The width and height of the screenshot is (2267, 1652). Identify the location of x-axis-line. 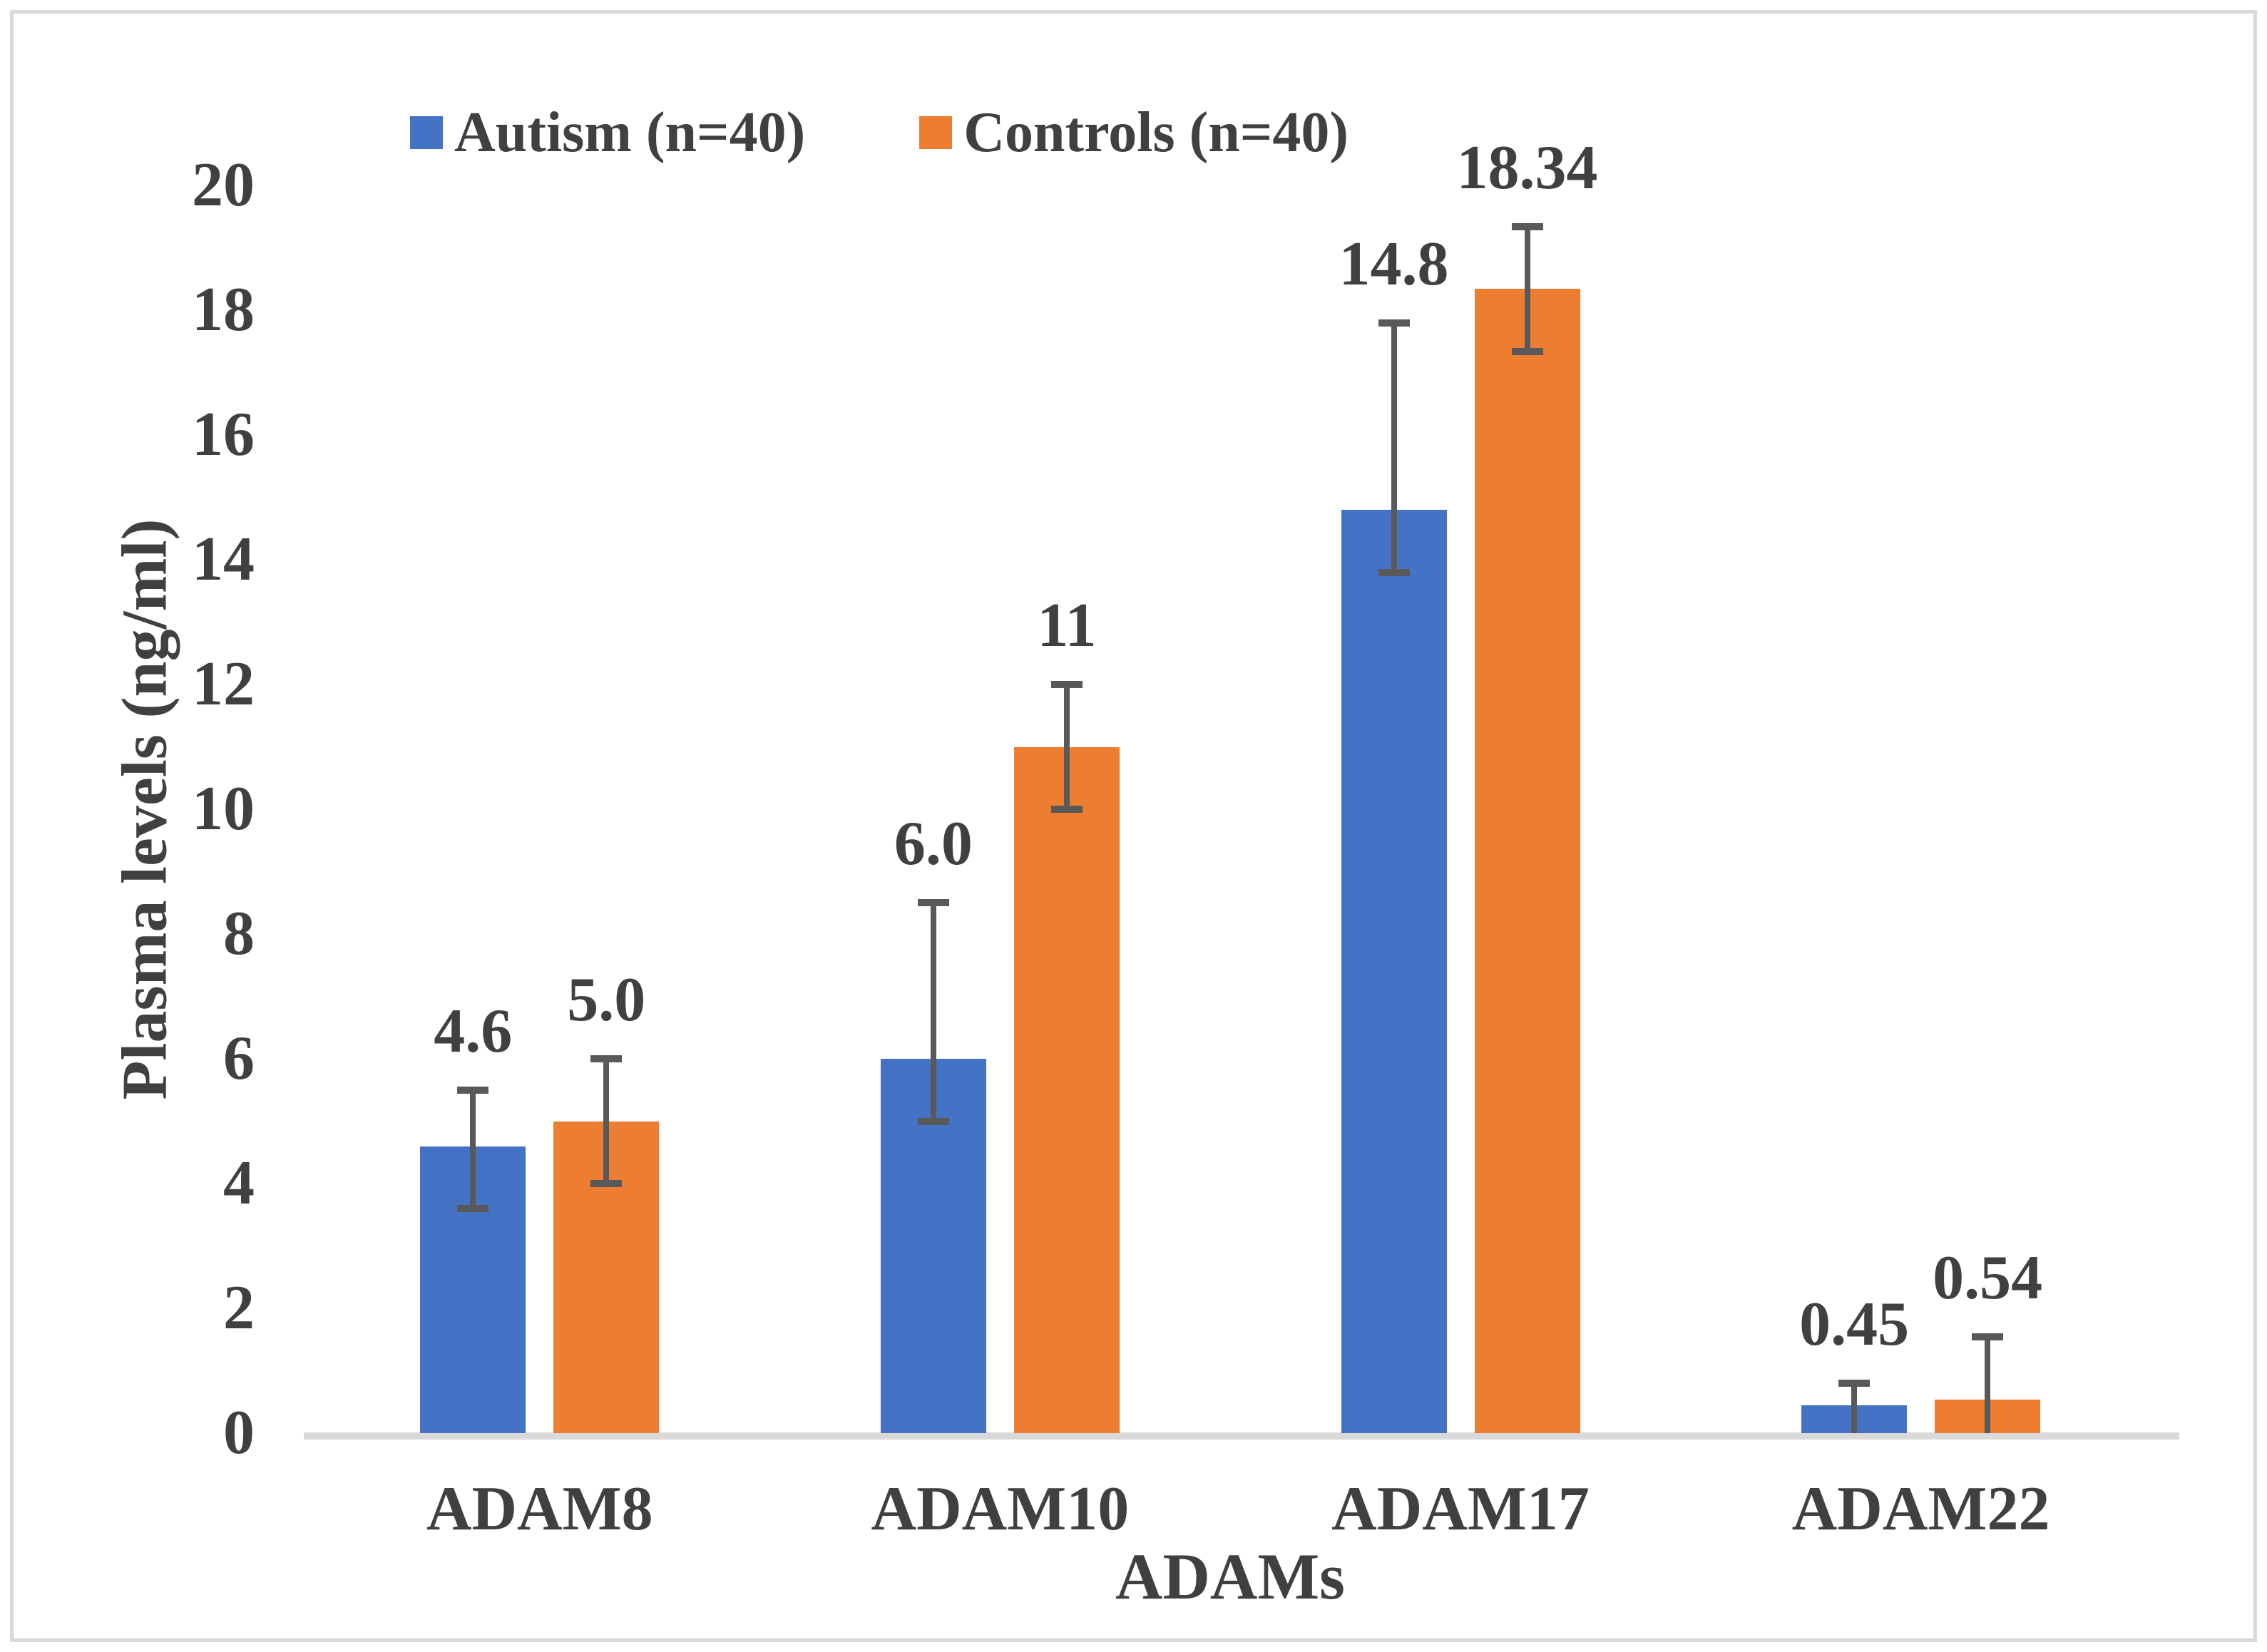
(1241, 1436).